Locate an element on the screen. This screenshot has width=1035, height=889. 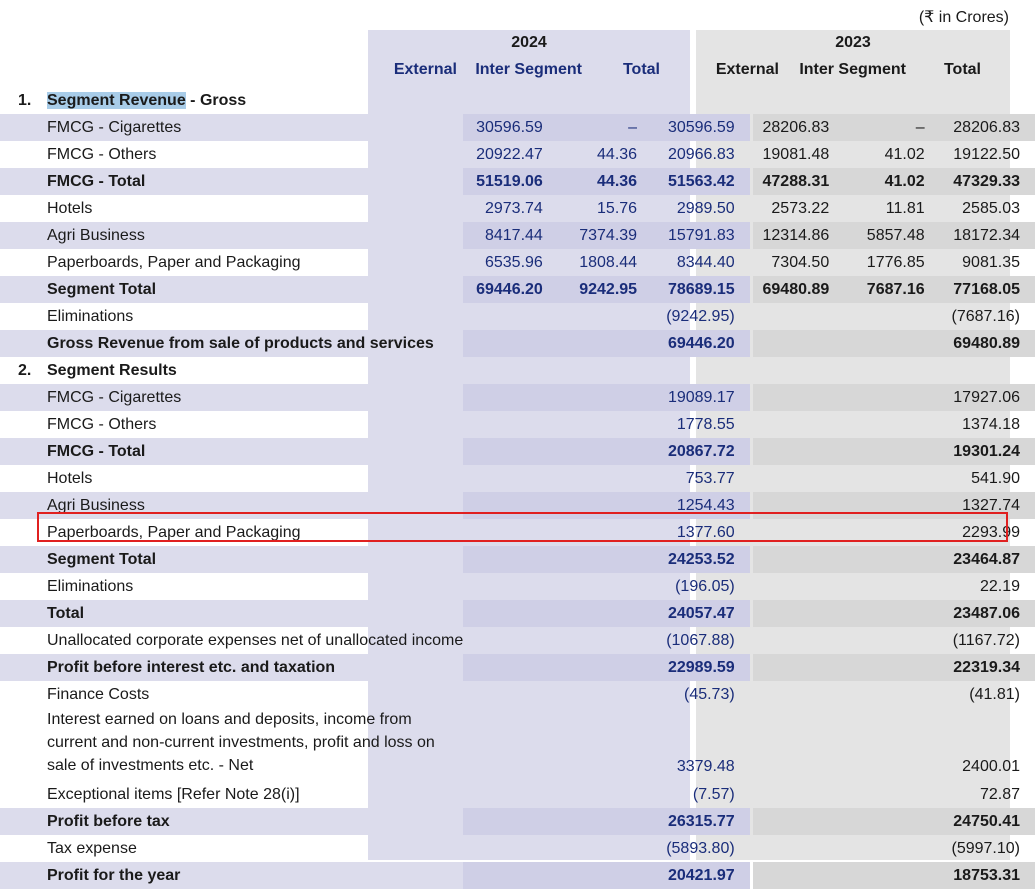
row-label: Eliminations is located at coordinates (90, 586).